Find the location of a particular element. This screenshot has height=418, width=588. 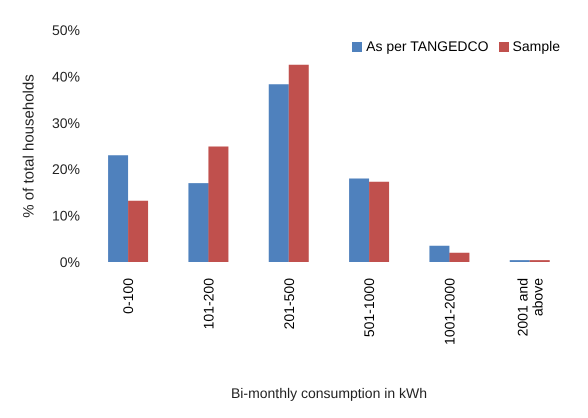

legend-label: Sample is located at coordinates (536, 46).